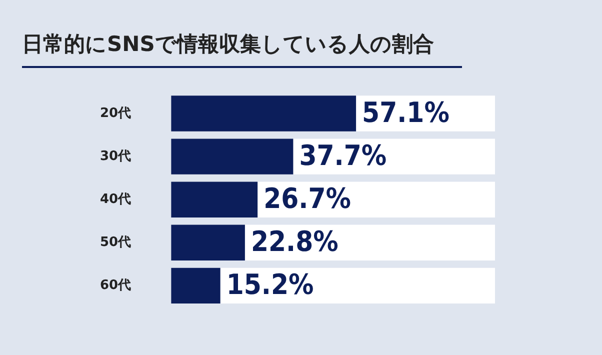 The image size is (602, 355). I want to click on y-tick-label: 30代, so click(116, 156).